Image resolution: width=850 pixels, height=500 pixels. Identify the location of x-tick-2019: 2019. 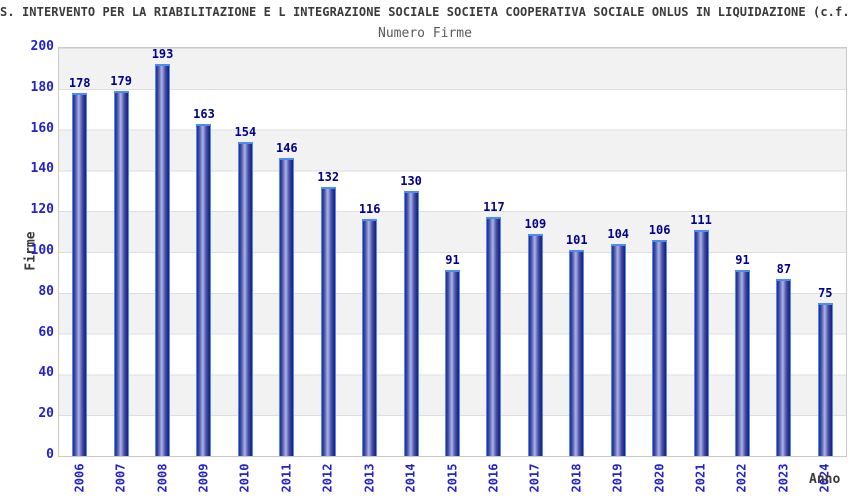
(617, 478).